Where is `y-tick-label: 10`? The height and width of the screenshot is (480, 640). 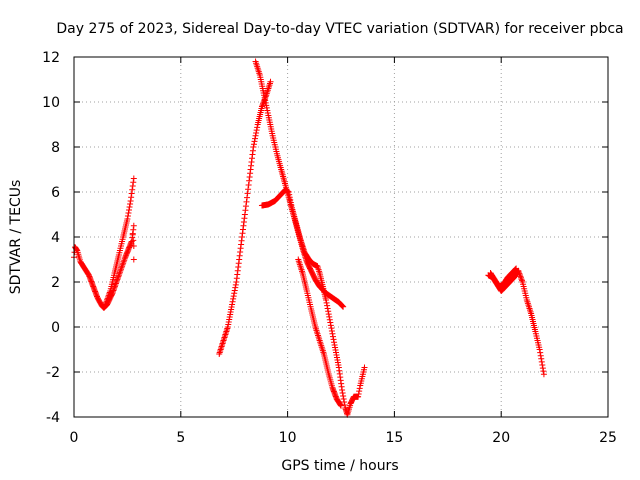
y-tick-label: 10 is located at coordinates (51, 103).